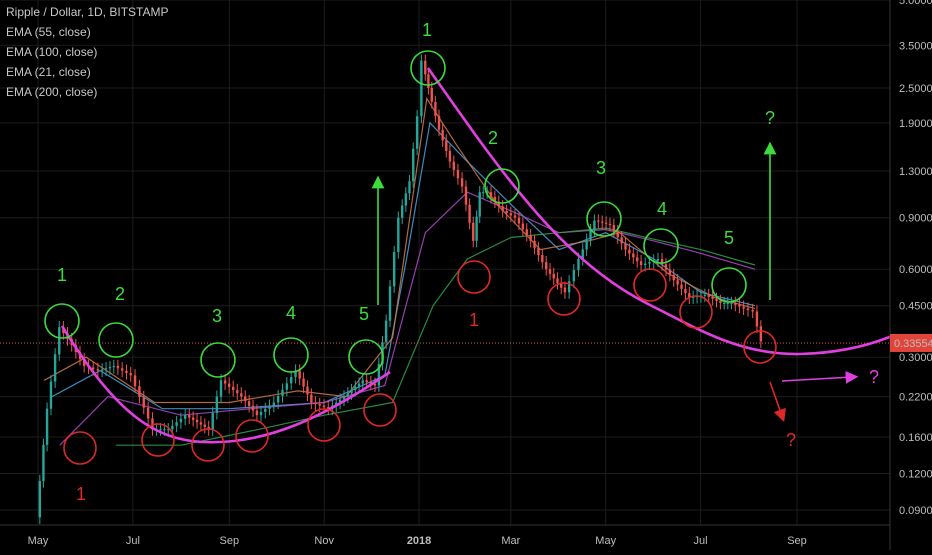  Describe the element at coordinates (48, 32) in the screenshot. I see `legend-item-ema55: EMA (55, close)` at that location.